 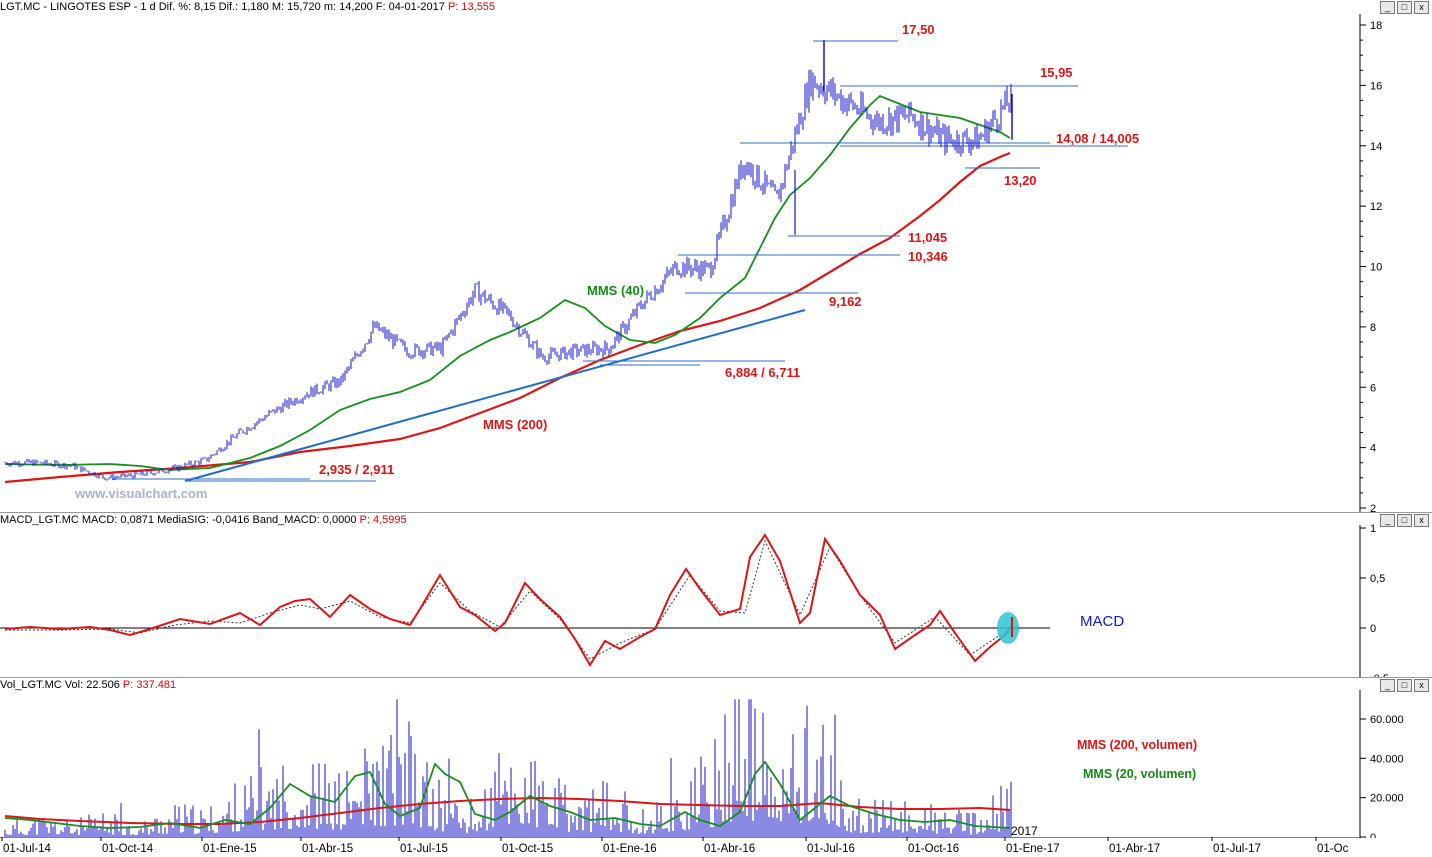 I want to click on volume-header-text: Vol_LGT.MC Vol: 22.506, so click(x=60, y=685).